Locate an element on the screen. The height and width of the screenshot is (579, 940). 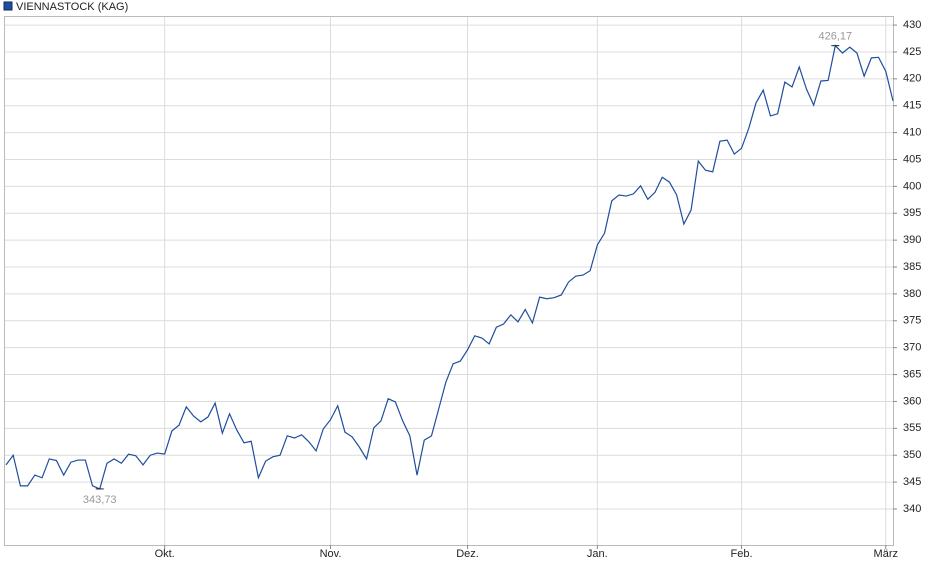
x-tick-label: Dez. is located at coordinates (467, 554).